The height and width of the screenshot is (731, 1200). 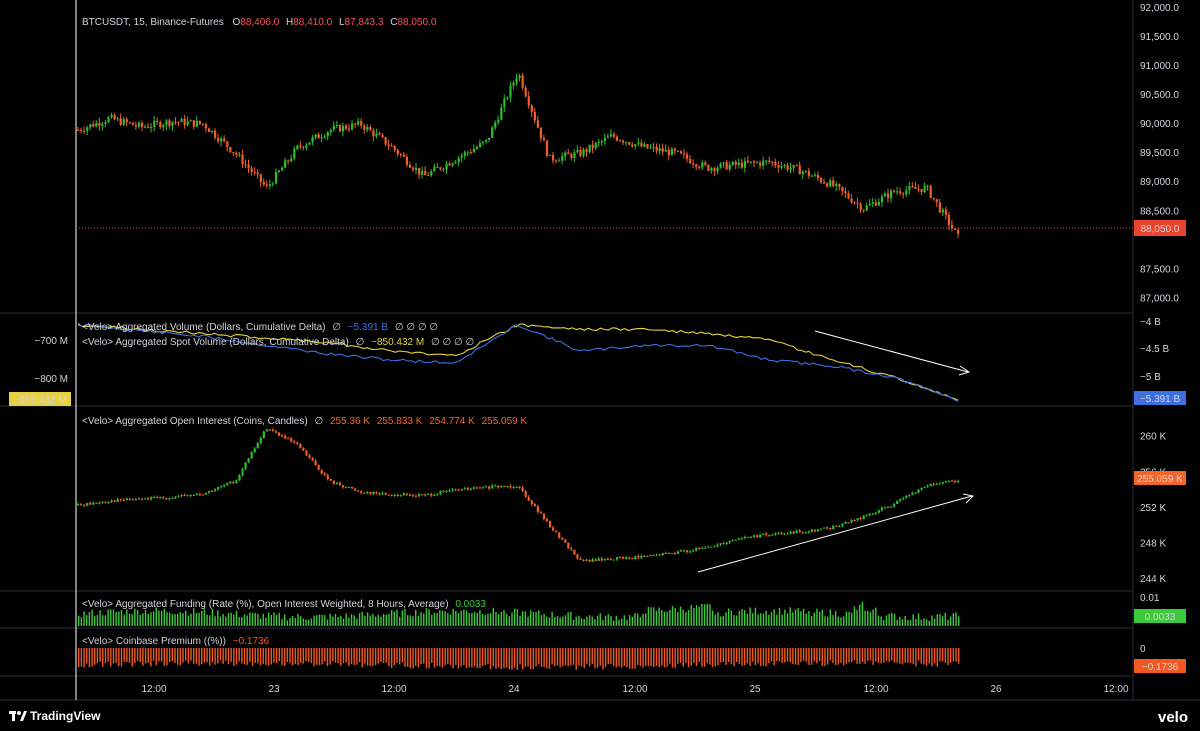 I want to click on premium-axis-label: 0, so click(x=1143, y=649).